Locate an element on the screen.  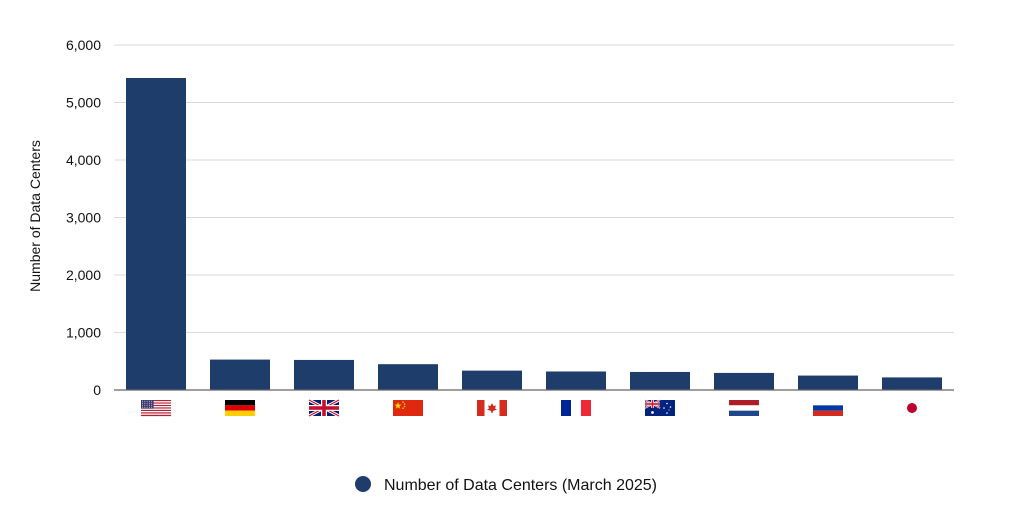
uk-flag is located at coordinates (324, 408).